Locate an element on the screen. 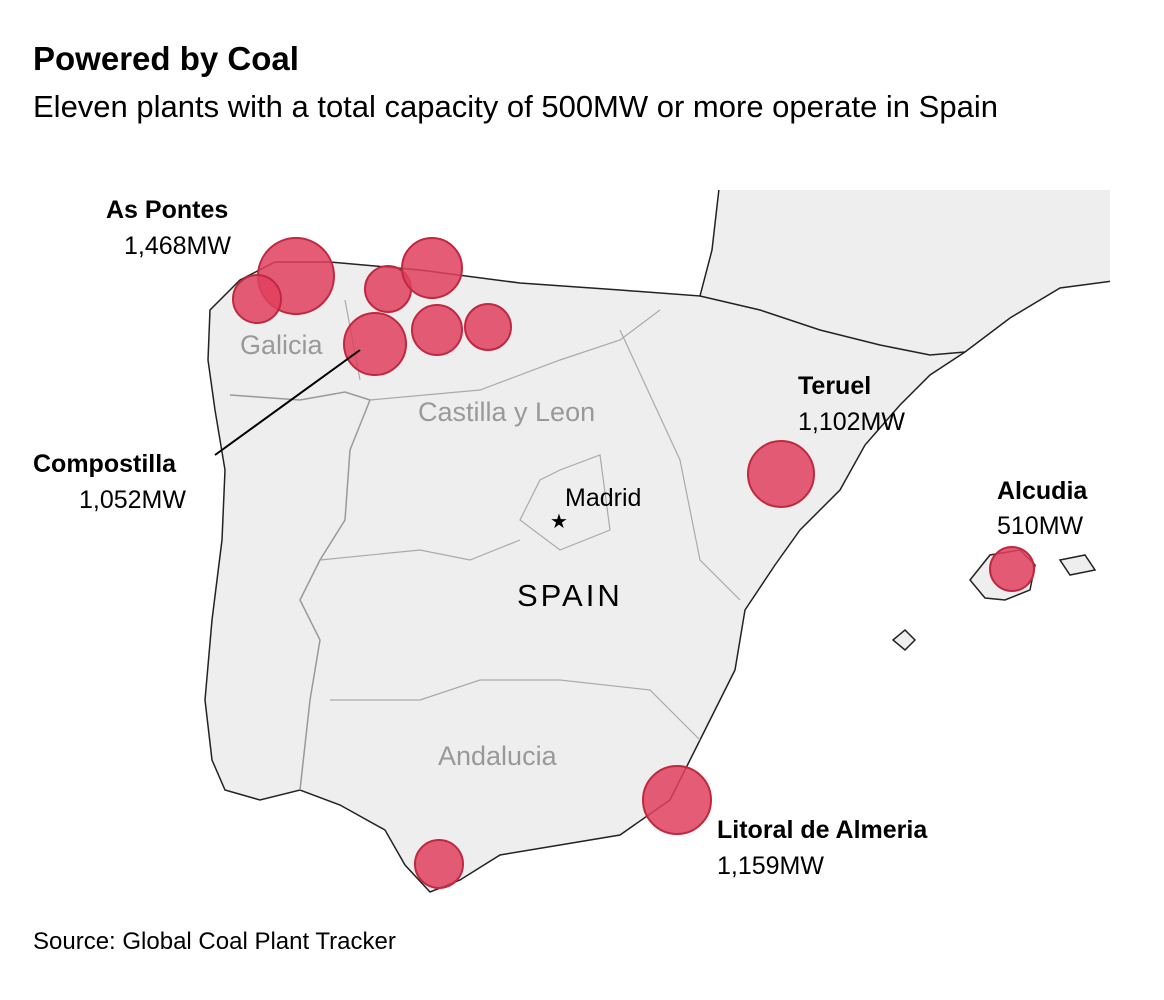 This screenshot has height=1000, width=1164. portugal-border is located at coordinates (300, 591).